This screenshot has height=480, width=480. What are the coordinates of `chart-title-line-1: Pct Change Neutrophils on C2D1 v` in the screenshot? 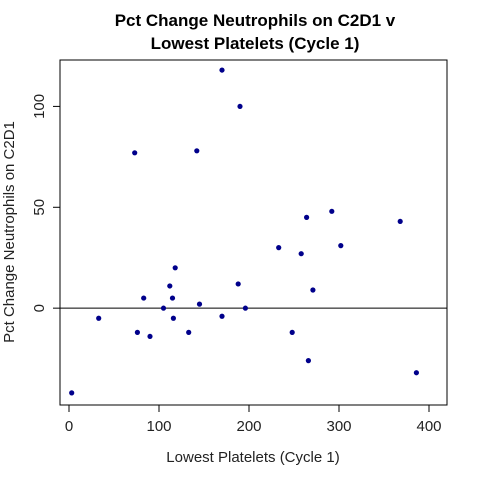 It's located at (255, 20).